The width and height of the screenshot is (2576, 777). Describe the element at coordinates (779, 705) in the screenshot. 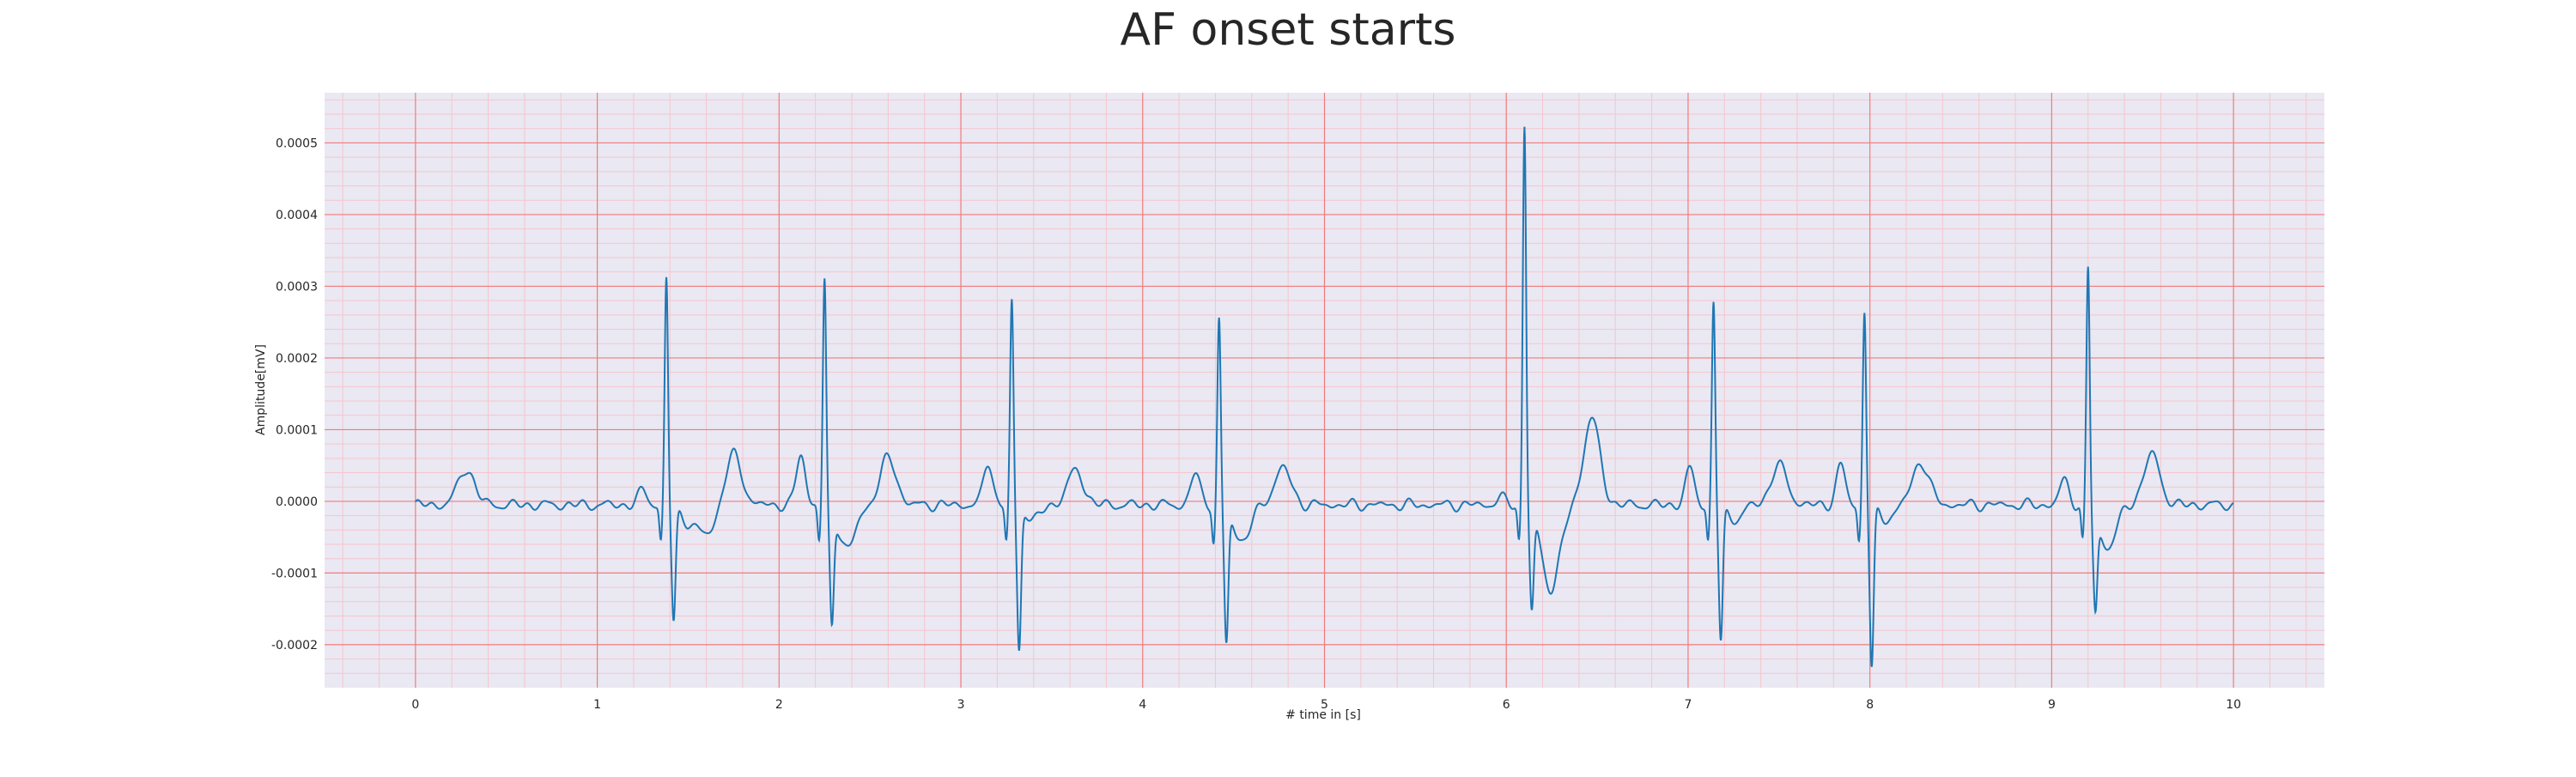

I see `x-tick-label: 2` at that location.